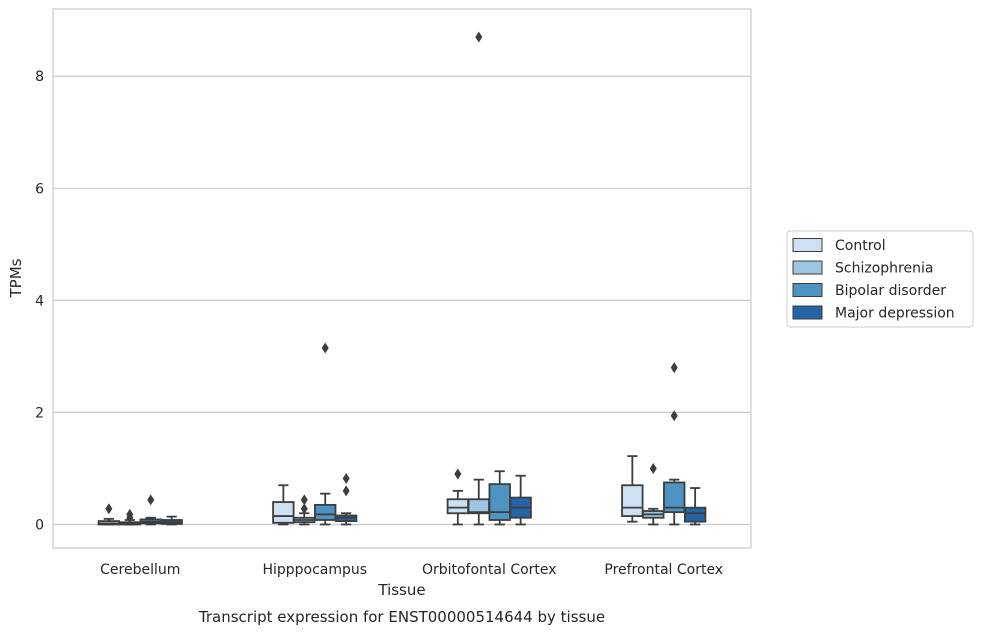 The height and width of the screenshot is (634, 983). Describe the element at coordinates (314, 570) in the screenshot. I see `x-tick-label: Hipppocampus` at that location.